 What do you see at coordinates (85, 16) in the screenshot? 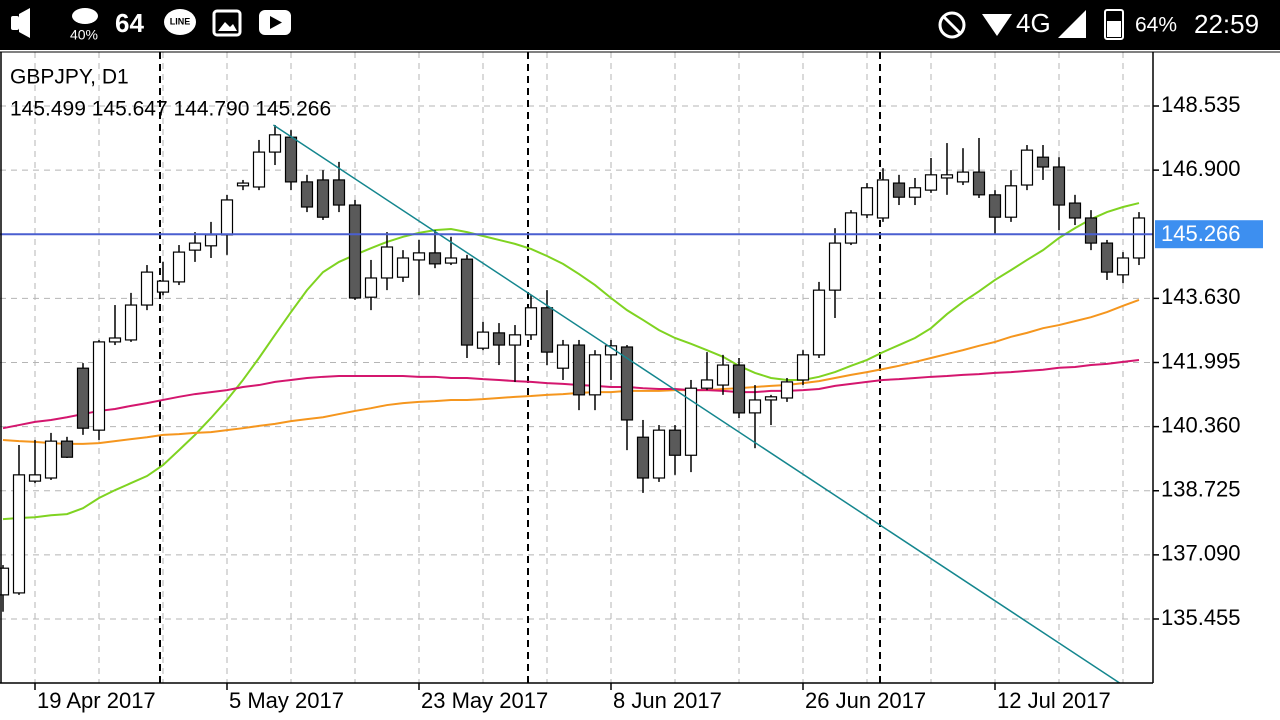
I see `cloud-icon` at bounding box center [85, 16].